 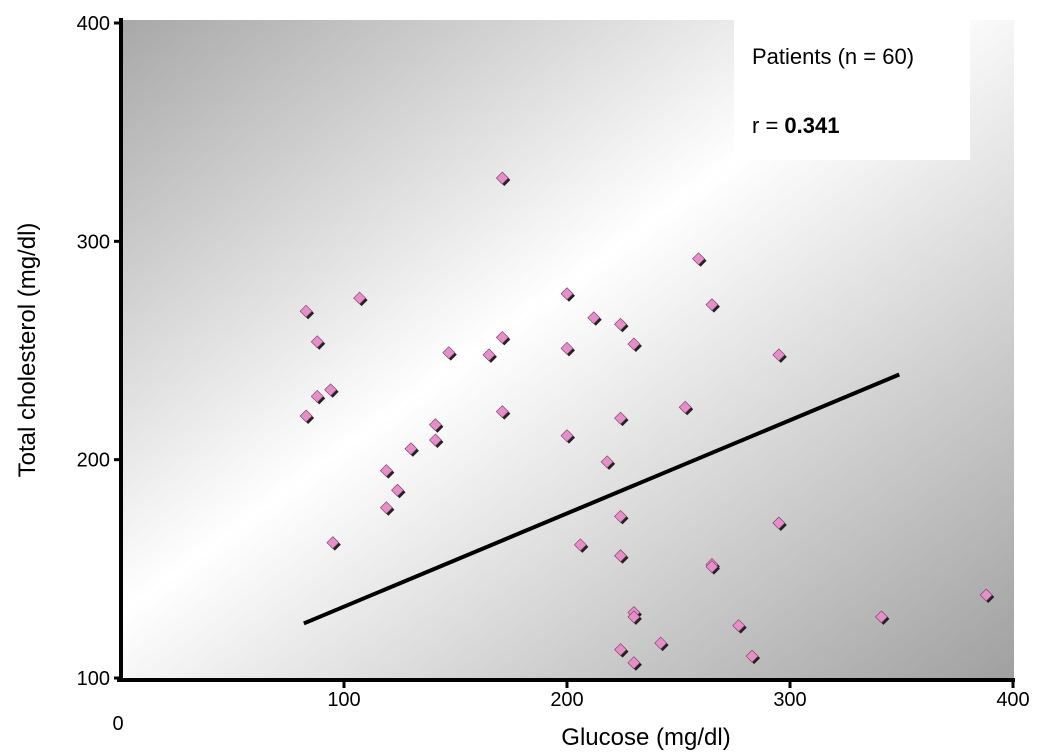 I want to click on x-tick-label: 400, so click(x=1012, y=700).